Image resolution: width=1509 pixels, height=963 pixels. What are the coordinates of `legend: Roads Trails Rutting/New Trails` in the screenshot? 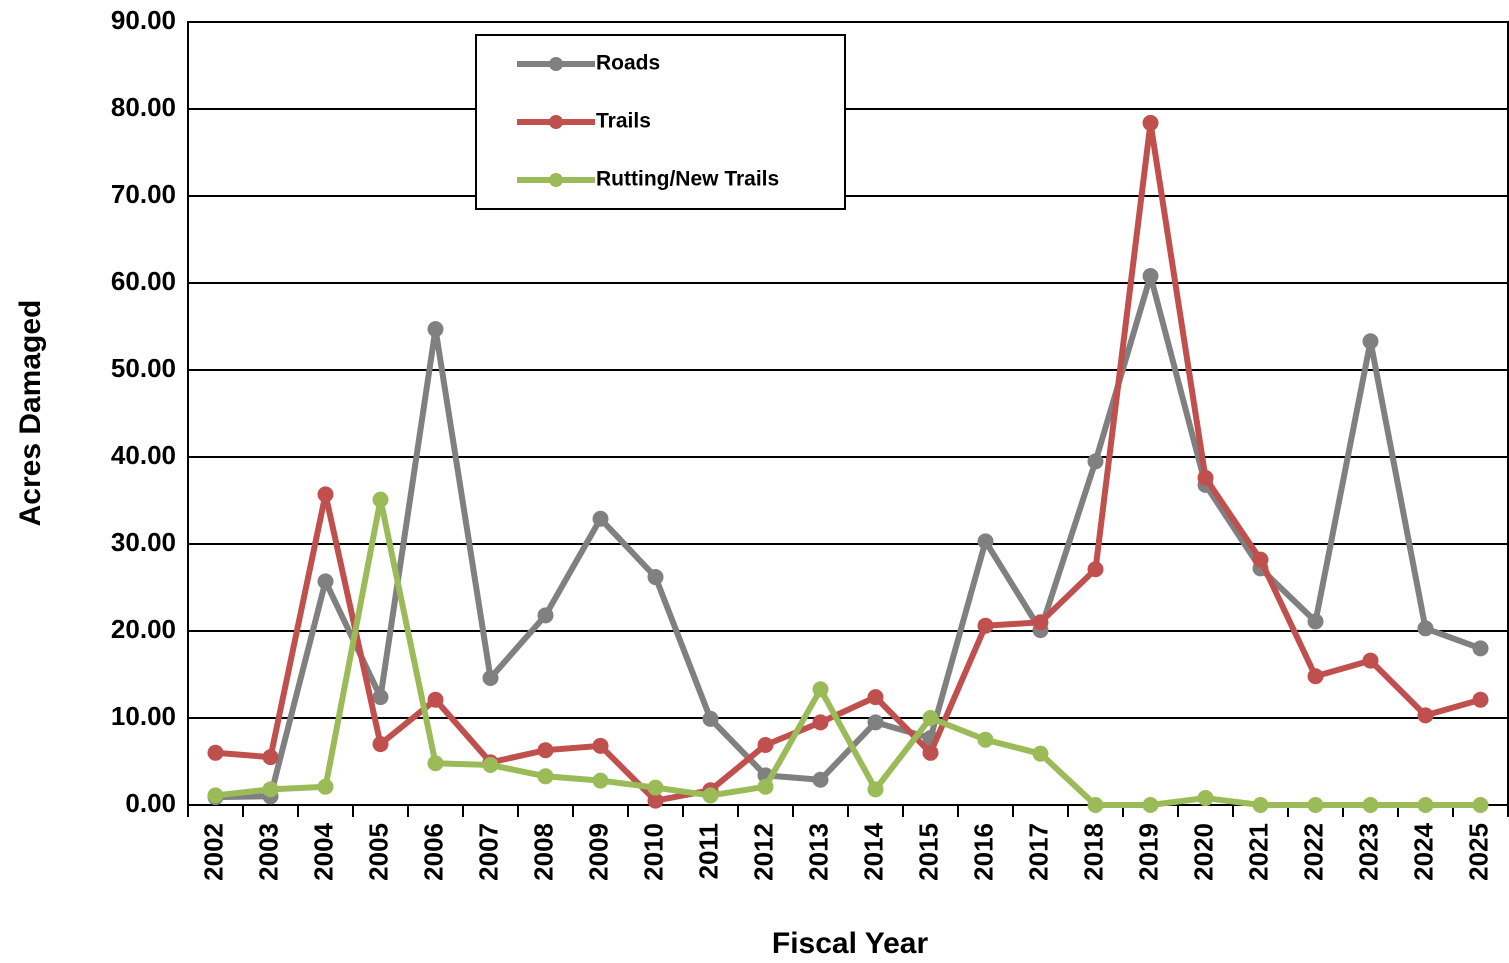 It's located at (660, 122).